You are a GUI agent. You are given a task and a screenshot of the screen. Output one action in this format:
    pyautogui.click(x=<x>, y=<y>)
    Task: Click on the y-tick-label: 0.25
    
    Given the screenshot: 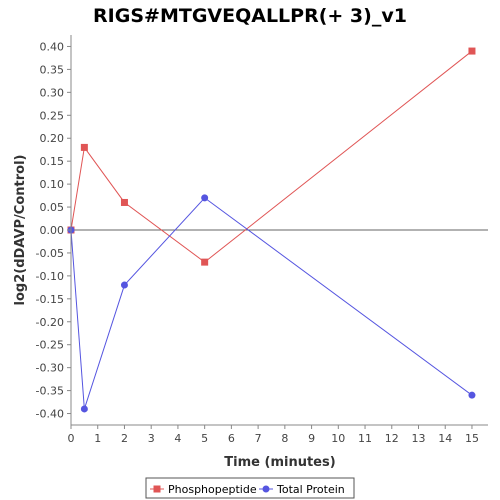 What is the action you would take?
    pyautogui.click(x=52, y=115)
    